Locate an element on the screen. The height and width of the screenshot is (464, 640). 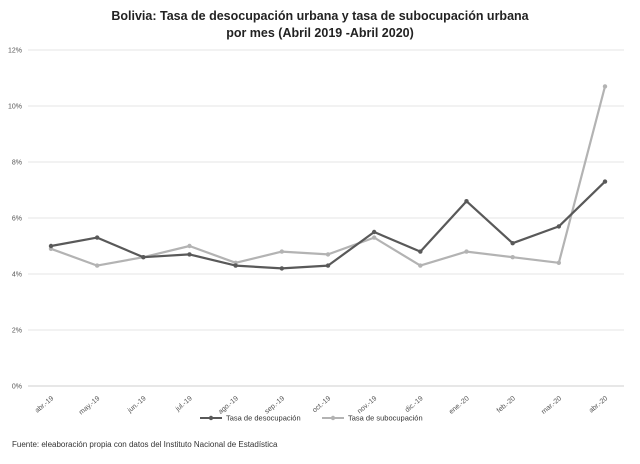
x-tick-label: abr.-19 is located at coordinates (44, 404).